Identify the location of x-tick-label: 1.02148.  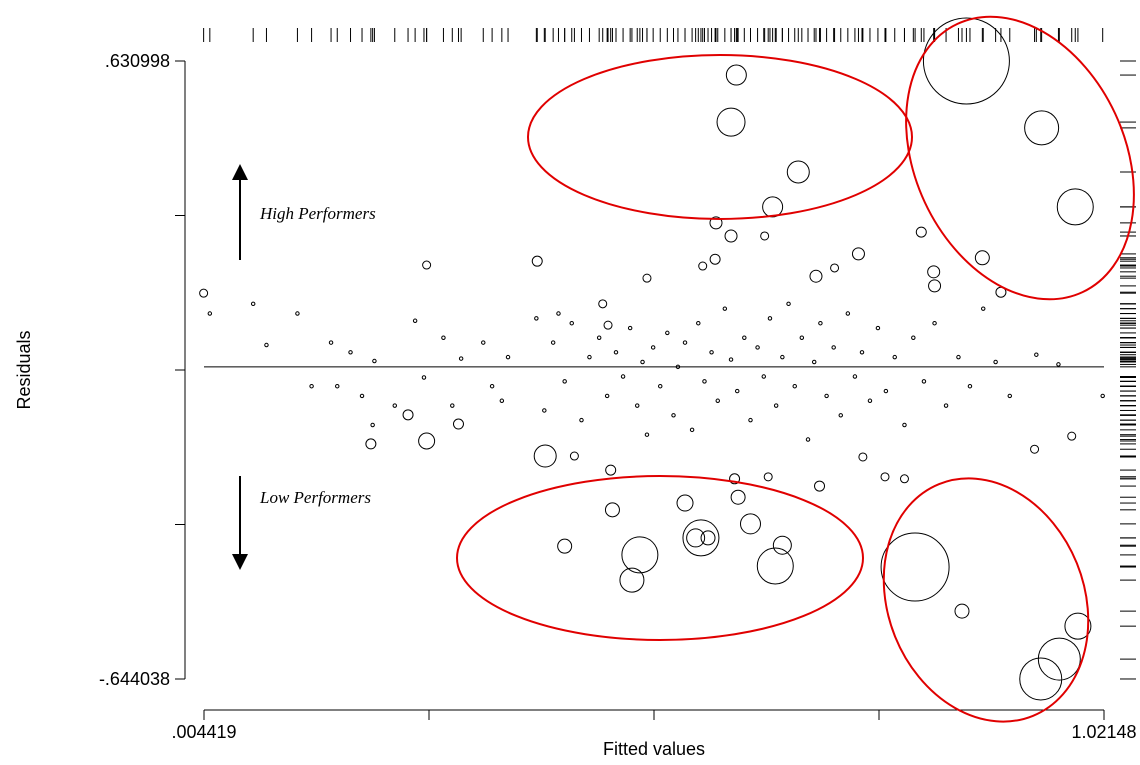
(1103, 732).